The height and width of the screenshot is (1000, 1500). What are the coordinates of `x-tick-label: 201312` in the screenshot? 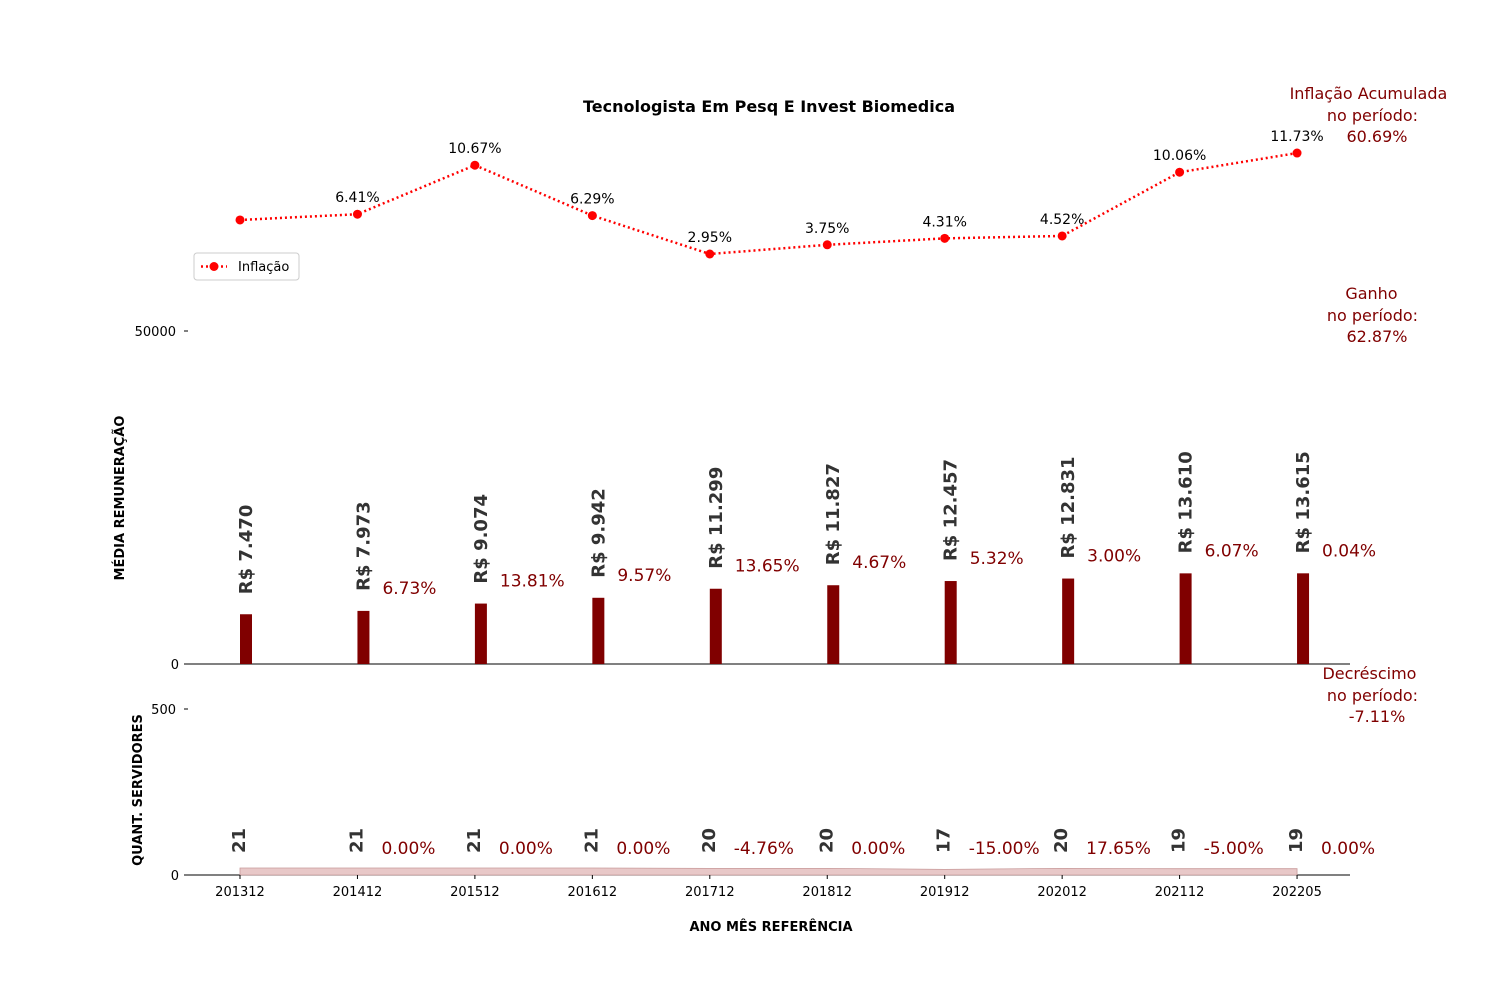 It's located at (240, 892).